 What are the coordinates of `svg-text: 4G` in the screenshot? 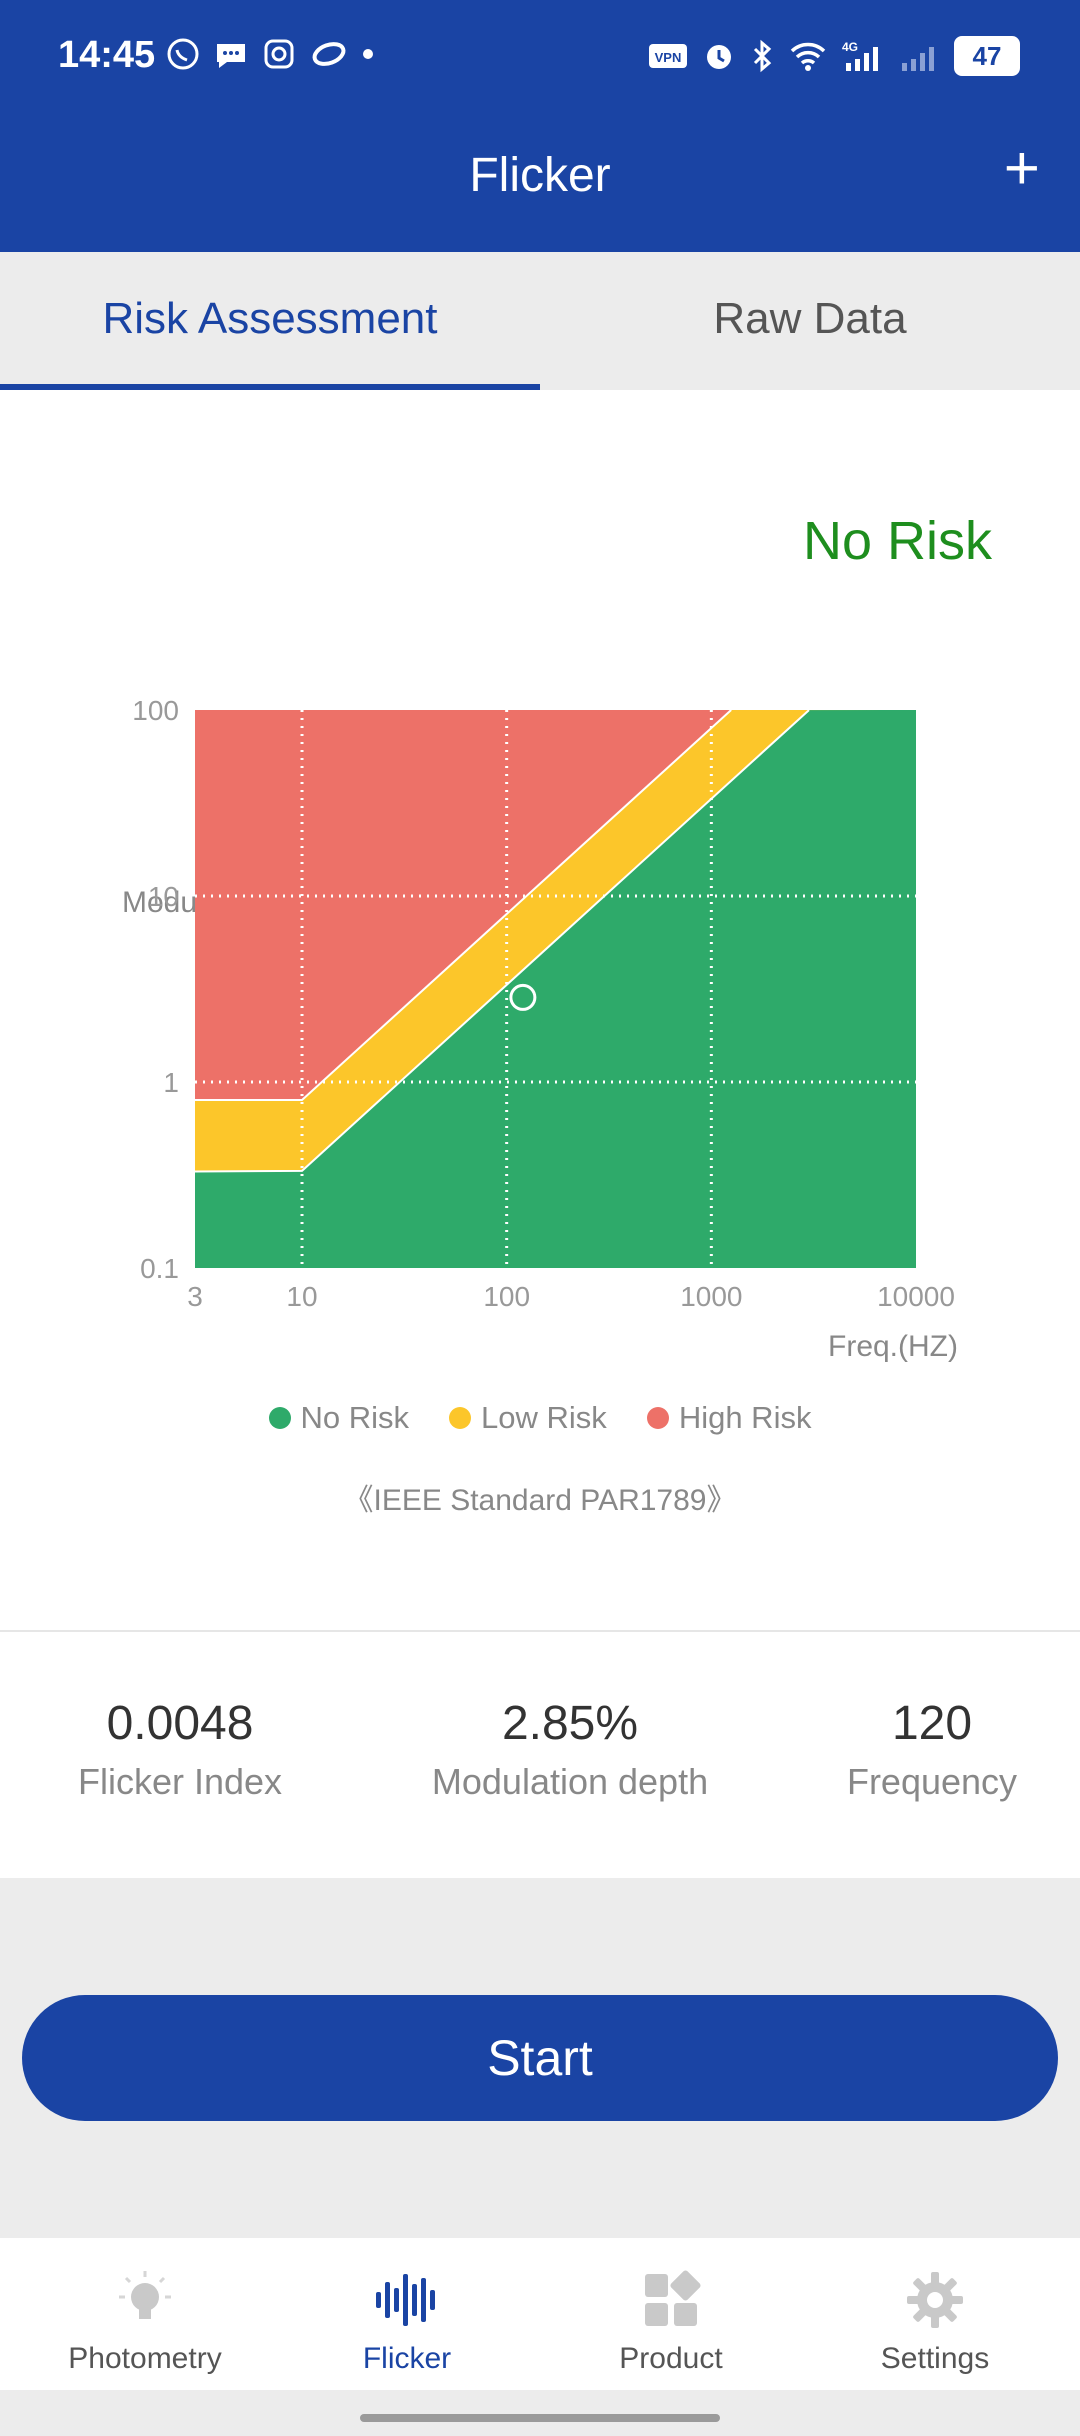 It's located at (850, 47).